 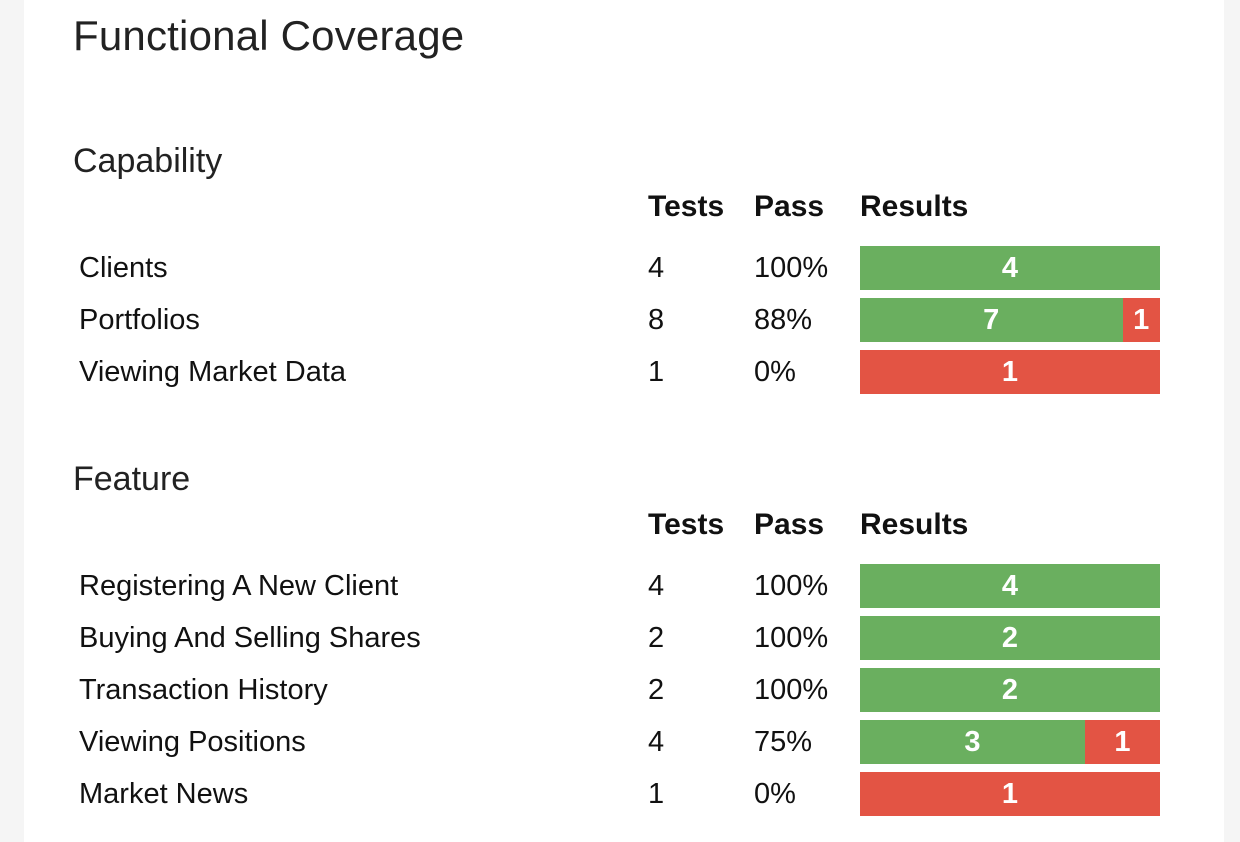 I want to click on table-row: Registering A New Client 4 100% 4, so click(x=624, y=586).